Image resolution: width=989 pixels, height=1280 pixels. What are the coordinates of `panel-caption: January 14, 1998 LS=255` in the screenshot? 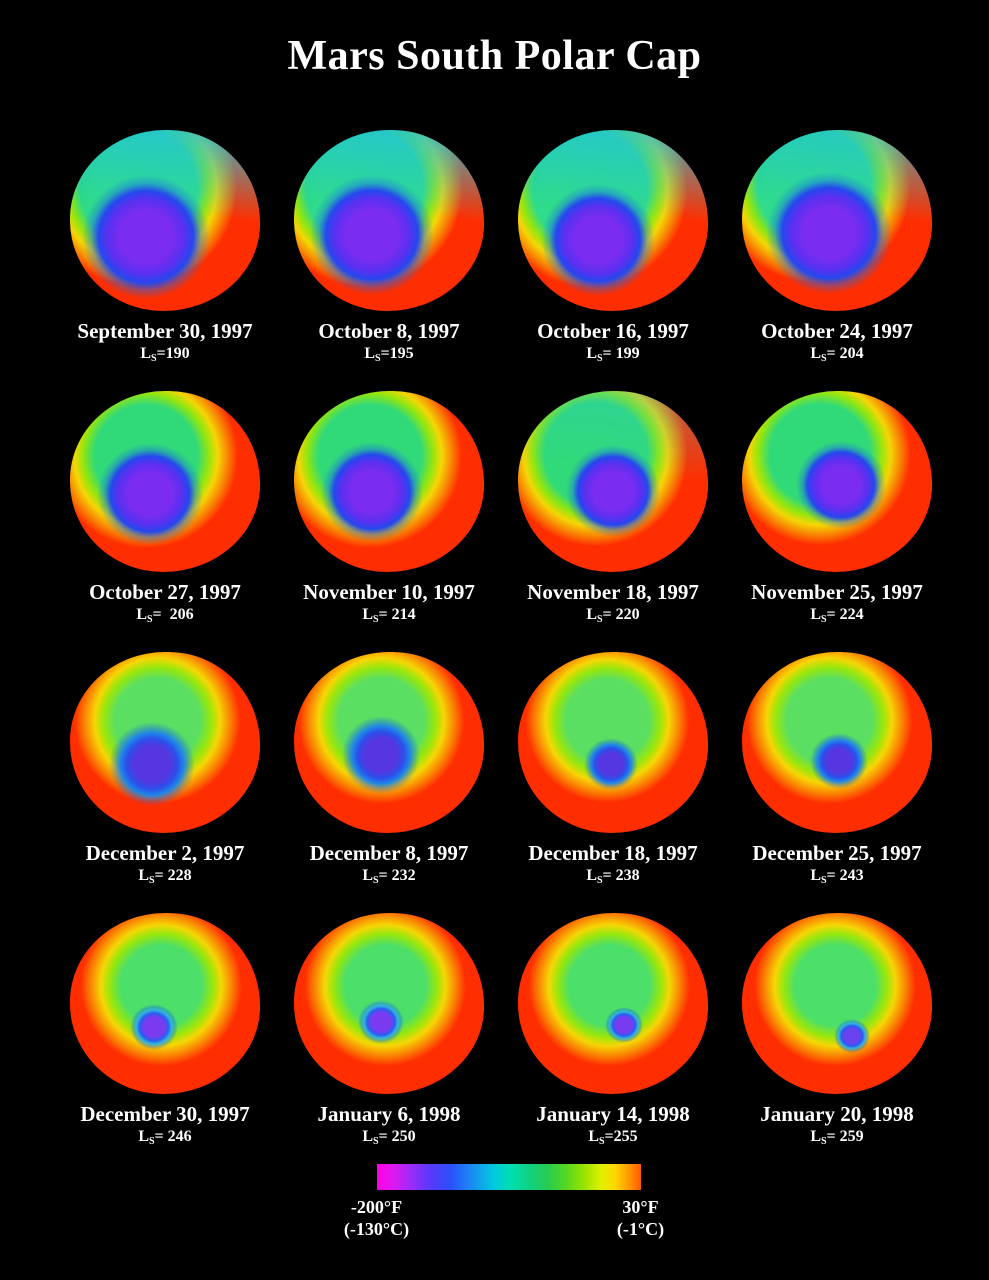 It's located at (613, 1127).